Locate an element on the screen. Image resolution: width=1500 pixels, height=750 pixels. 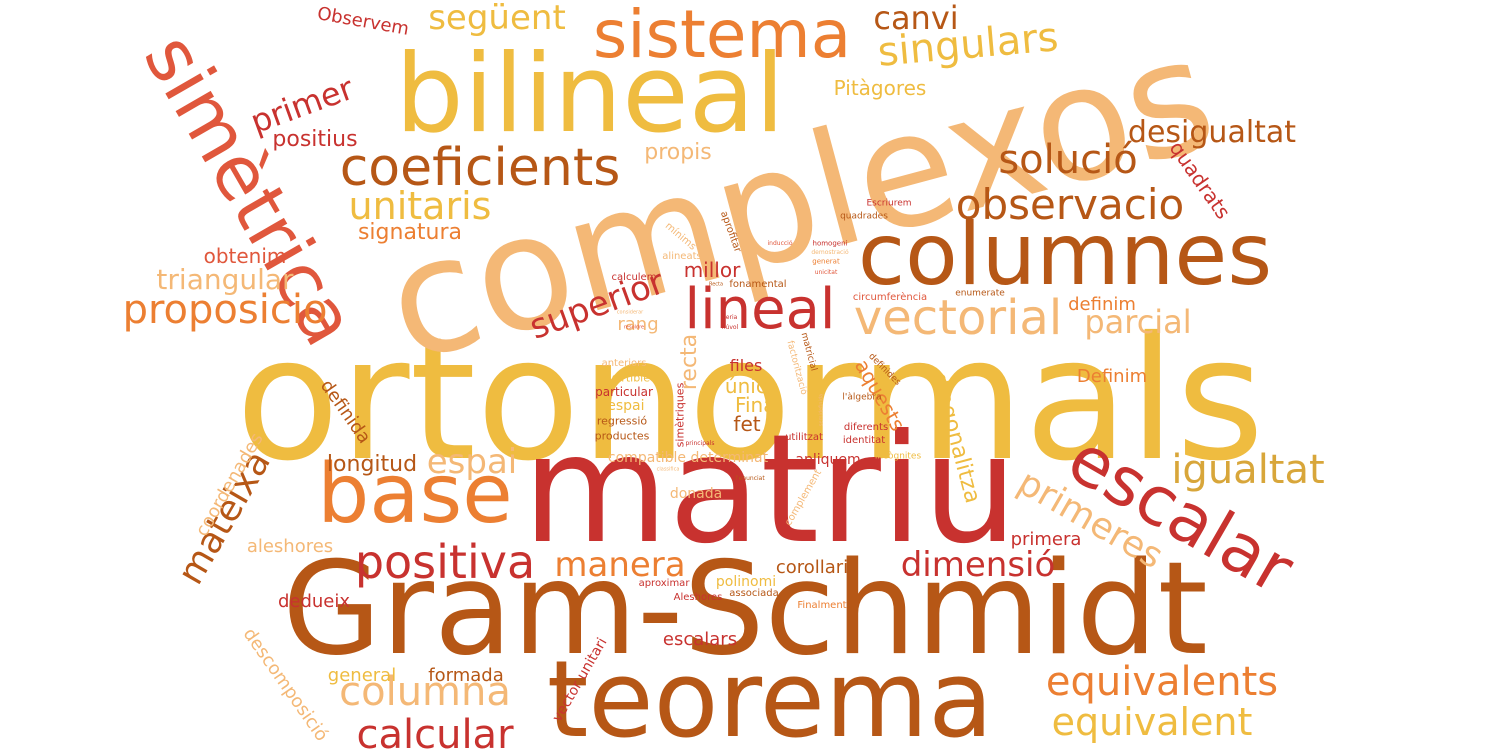
word-diferents: diferents is located at coordinates (866, 427).